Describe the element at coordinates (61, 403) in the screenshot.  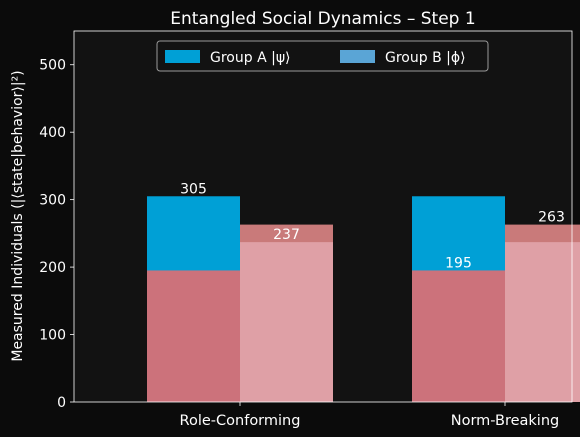
I see `y-tick-label: 0` at that location.